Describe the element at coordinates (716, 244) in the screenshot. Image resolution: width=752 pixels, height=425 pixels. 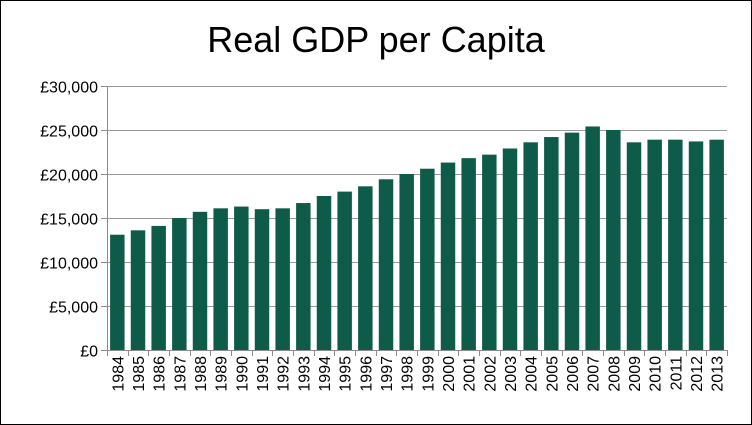
I see `bar-2013` at that location.